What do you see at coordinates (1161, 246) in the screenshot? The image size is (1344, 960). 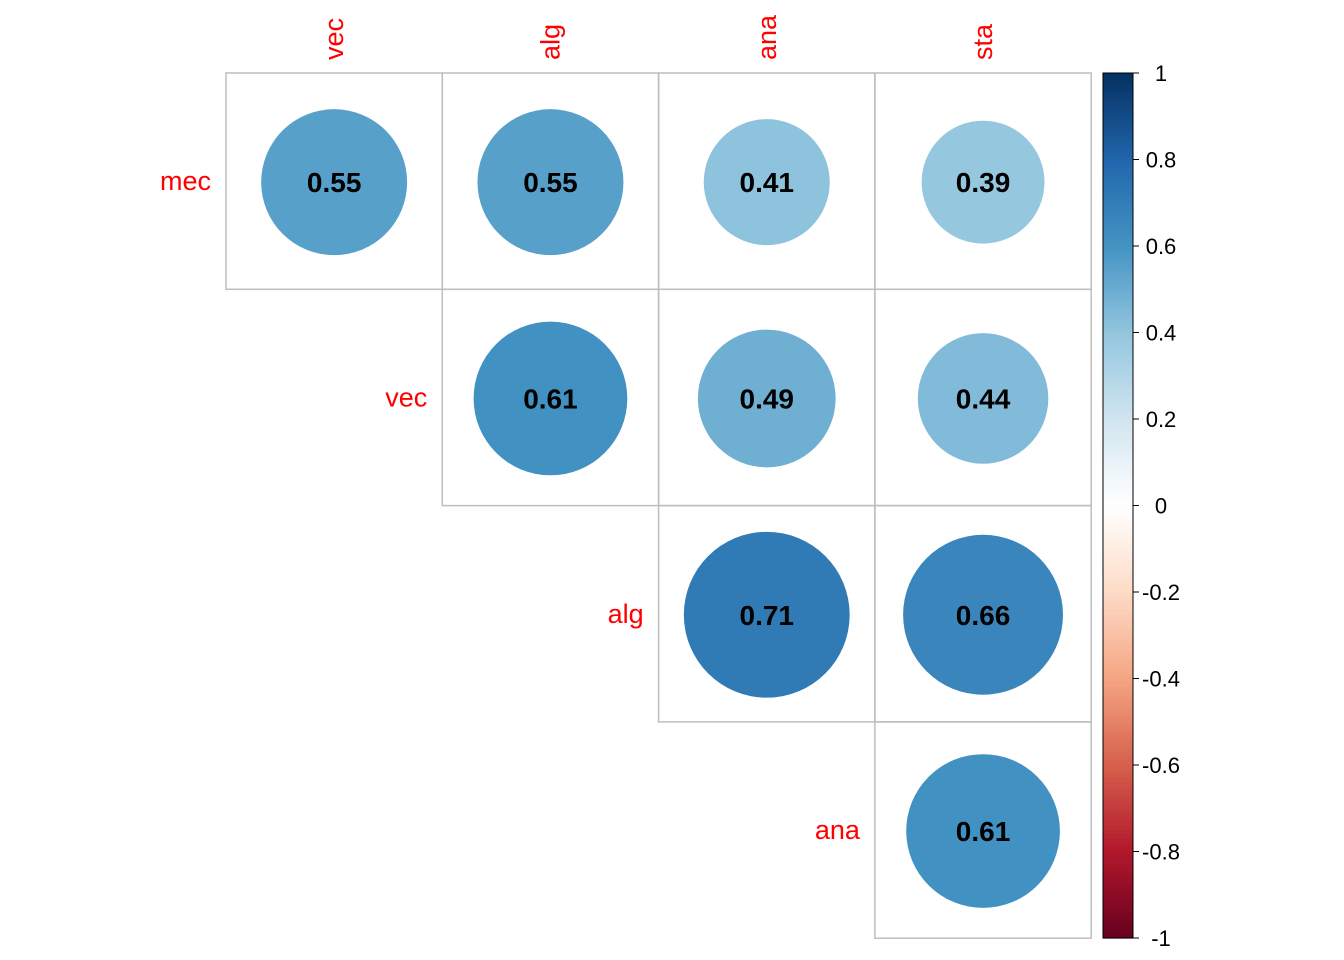 I see `colorbar-tick-label: 0.6` at bounding box center [1161, 246].